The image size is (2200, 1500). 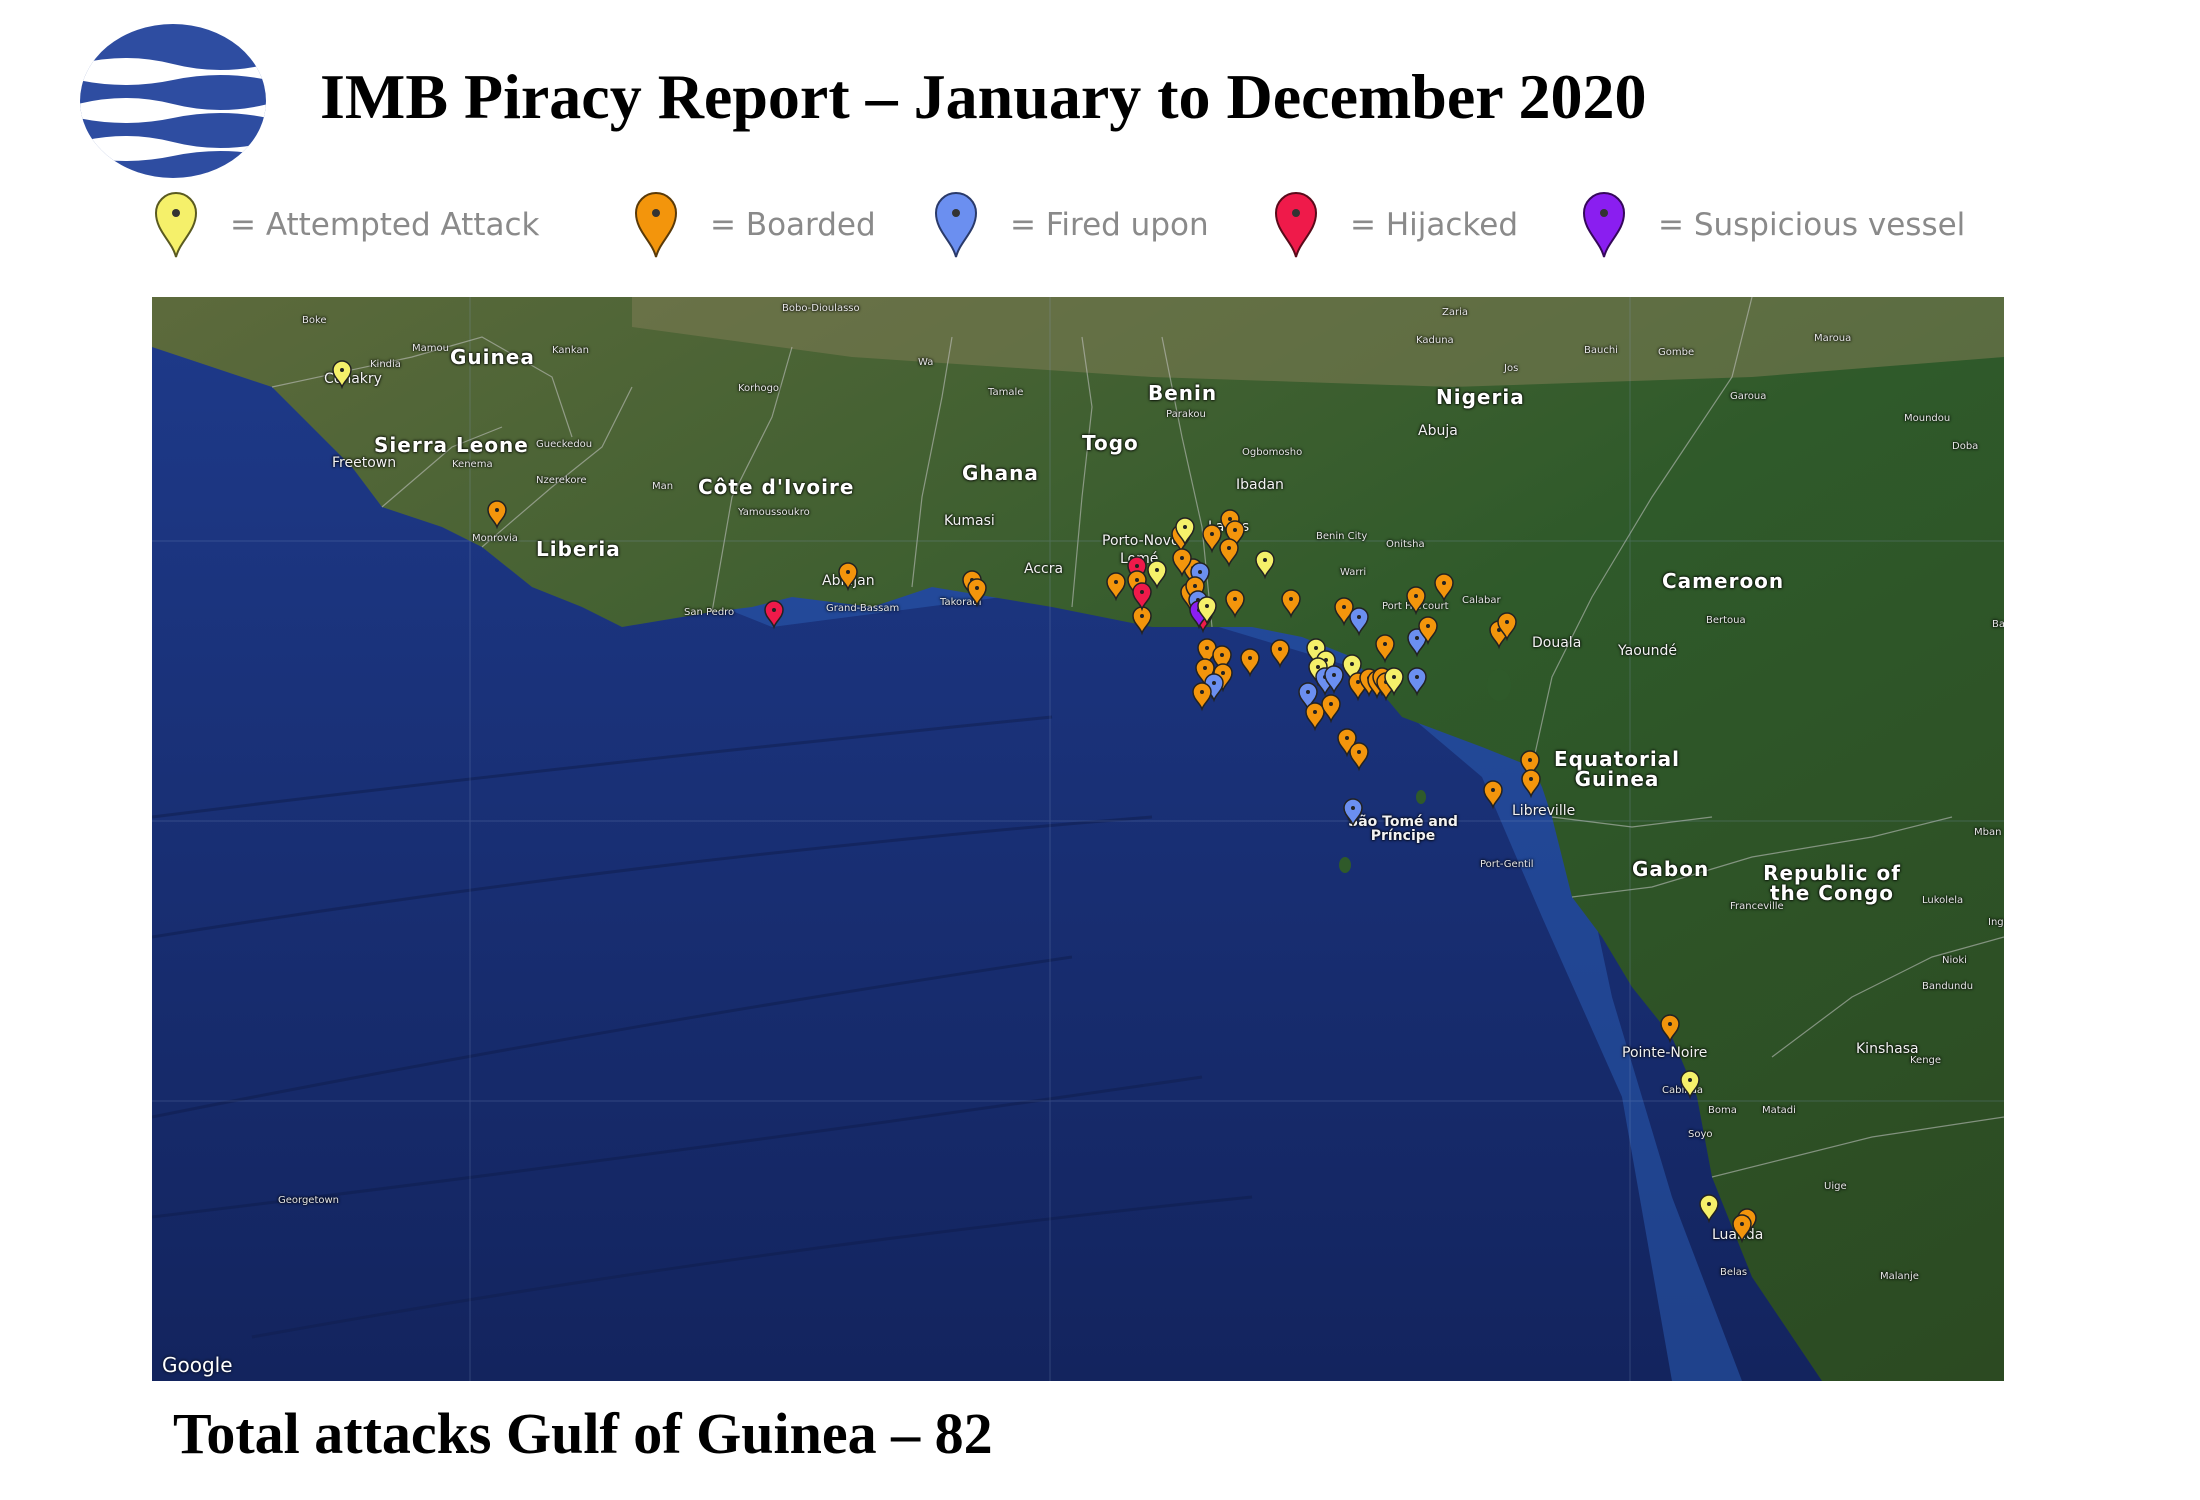 What do you see at coordinates (1455, 312) in the screenshot?
I see `label-zaria: Zaria` at bounding box center [1455, 312].